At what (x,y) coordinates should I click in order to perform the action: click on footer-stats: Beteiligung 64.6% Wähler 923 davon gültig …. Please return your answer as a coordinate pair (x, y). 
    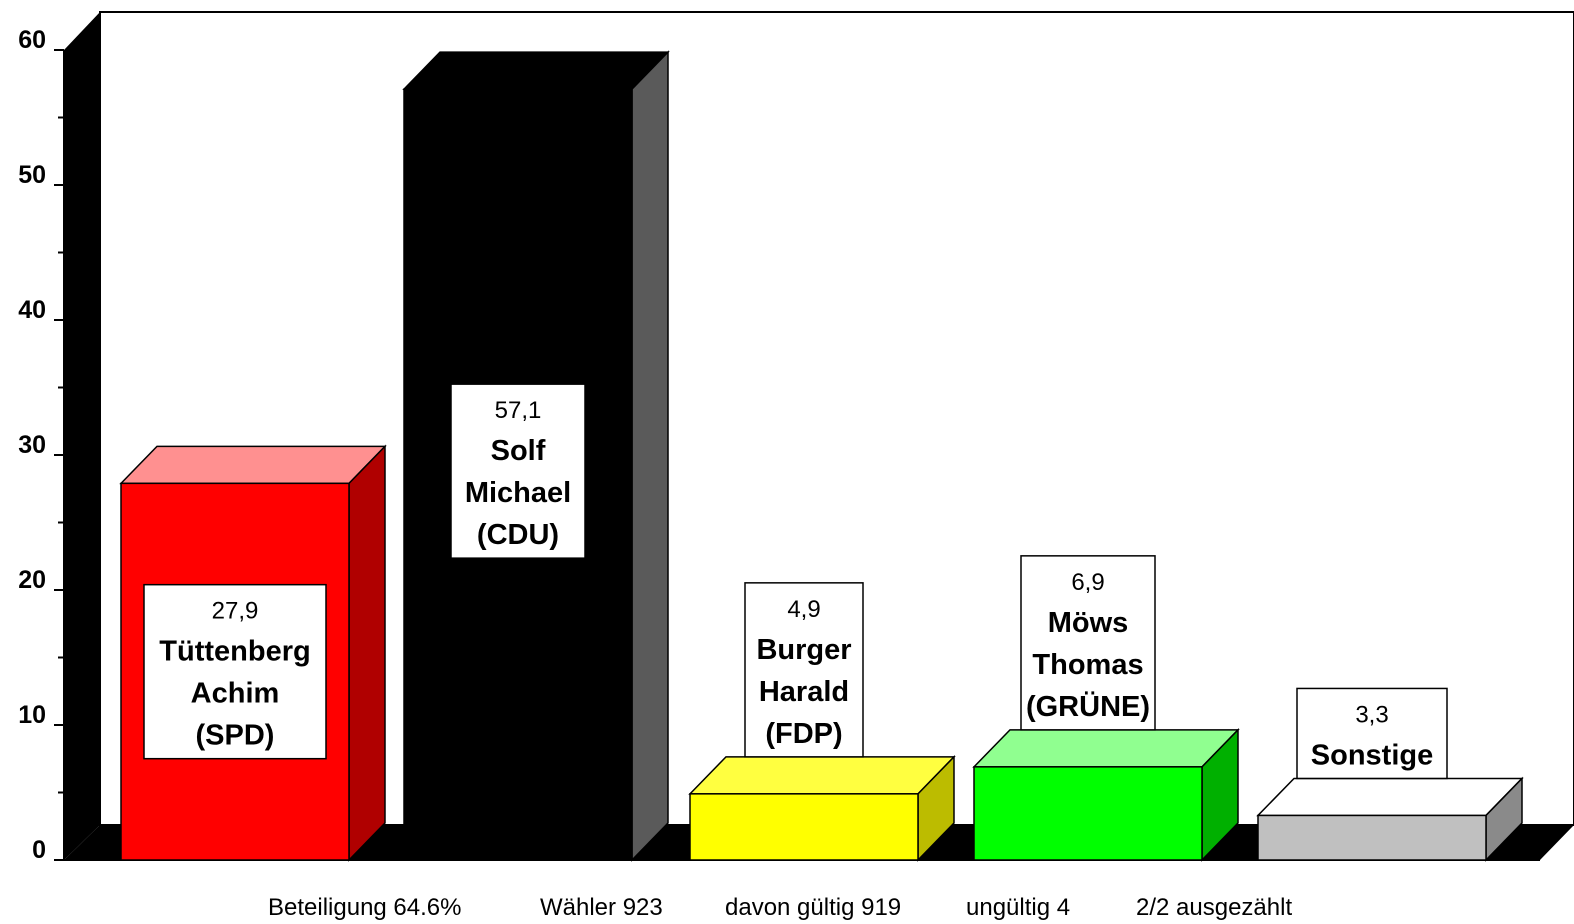
    Looking at the image, I should click on (780, 907).